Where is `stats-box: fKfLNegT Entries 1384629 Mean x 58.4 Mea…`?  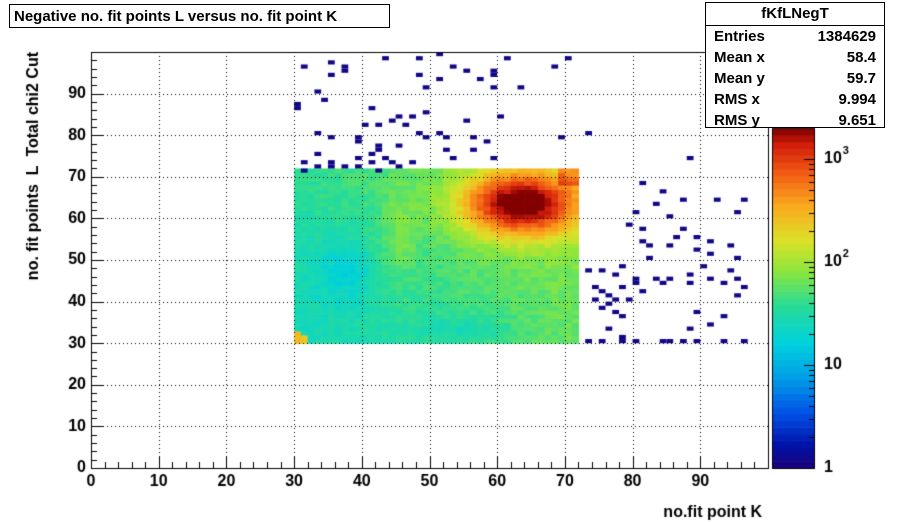
stats-box: fKfLNegT Entries 1384629 Mean x 58.4 Mea… is located at coordinates (795, 66).